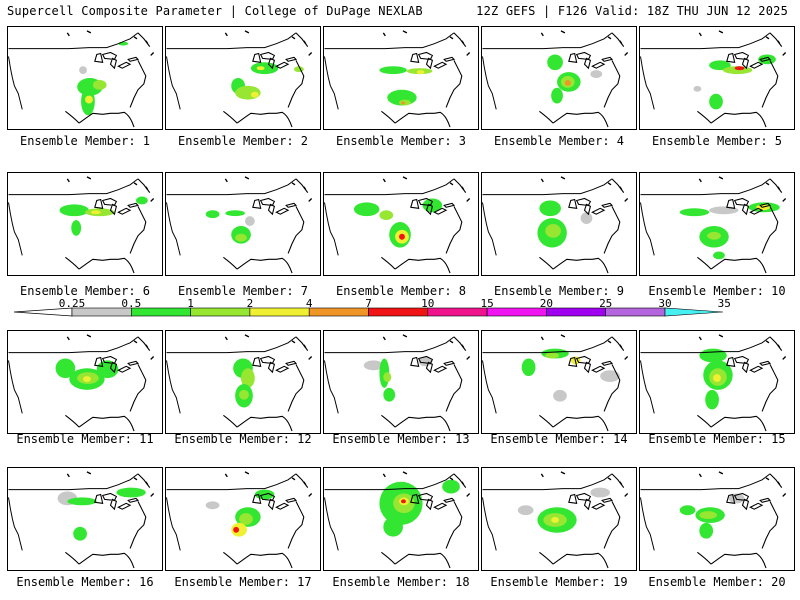 Image resolution: width=800 pixels, height=600 pixels. I want to click on ensemble-member-label: Ensemble Member: 9, so click(559, 291).